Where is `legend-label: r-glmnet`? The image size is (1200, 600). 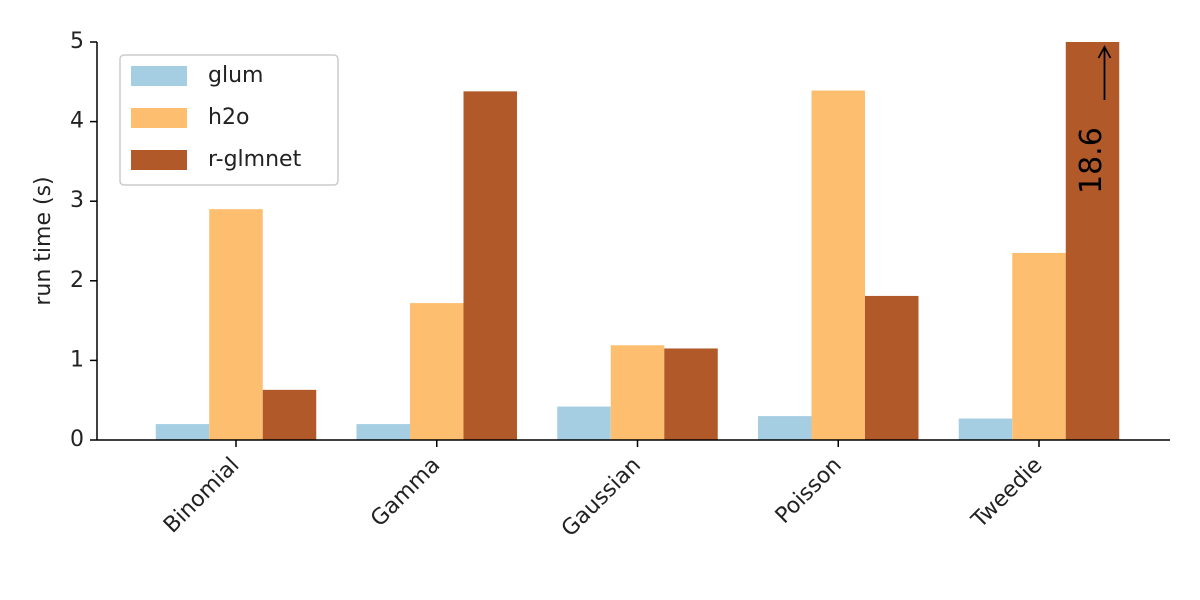
legend-label: r-glmnet is located at coordinates (255, 159).